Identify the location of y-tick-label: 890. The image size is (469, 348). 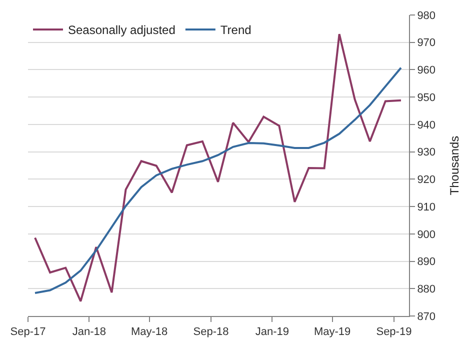
(426, 262).